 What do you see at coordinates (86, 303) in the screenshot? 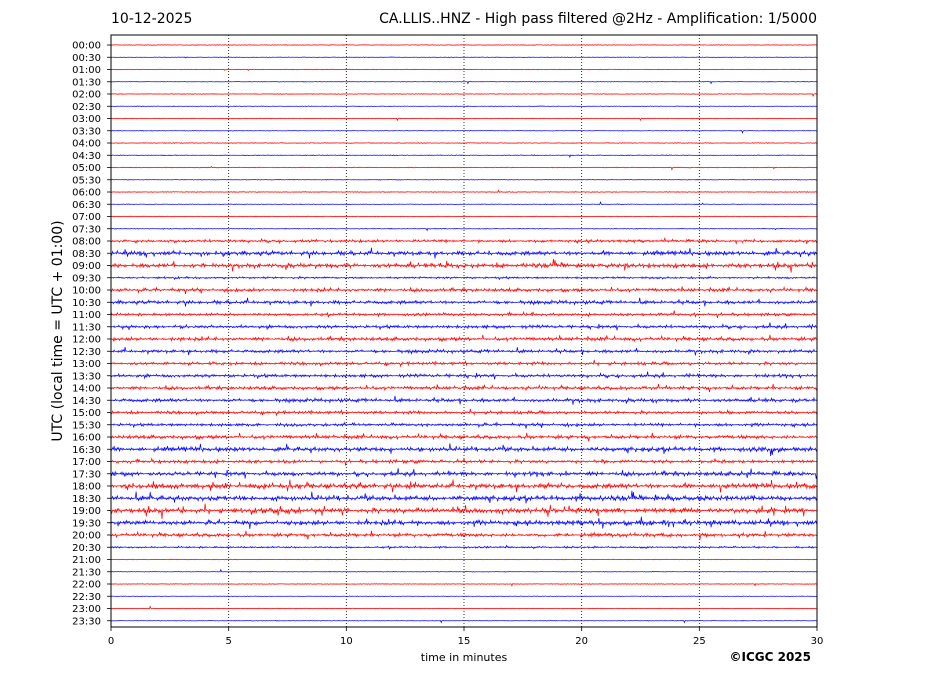
I see `row-time-label: 10:30` at bounding box center [86, 303].